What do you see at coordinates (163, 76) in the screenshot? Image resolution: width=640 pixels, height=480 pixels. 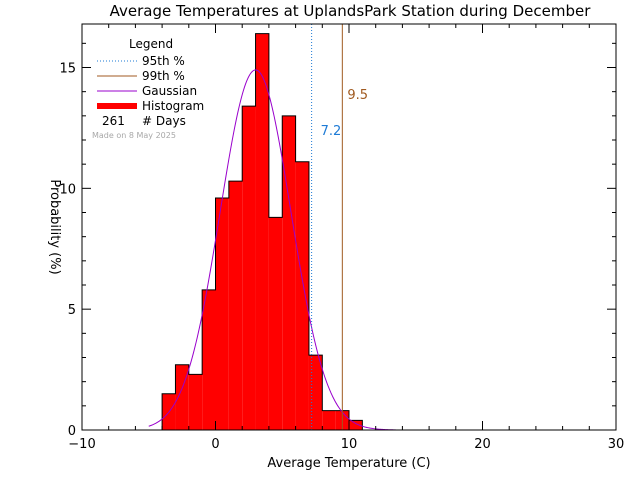 I see `legend-label-99th: 99th %` at bounding box center [163, 76].